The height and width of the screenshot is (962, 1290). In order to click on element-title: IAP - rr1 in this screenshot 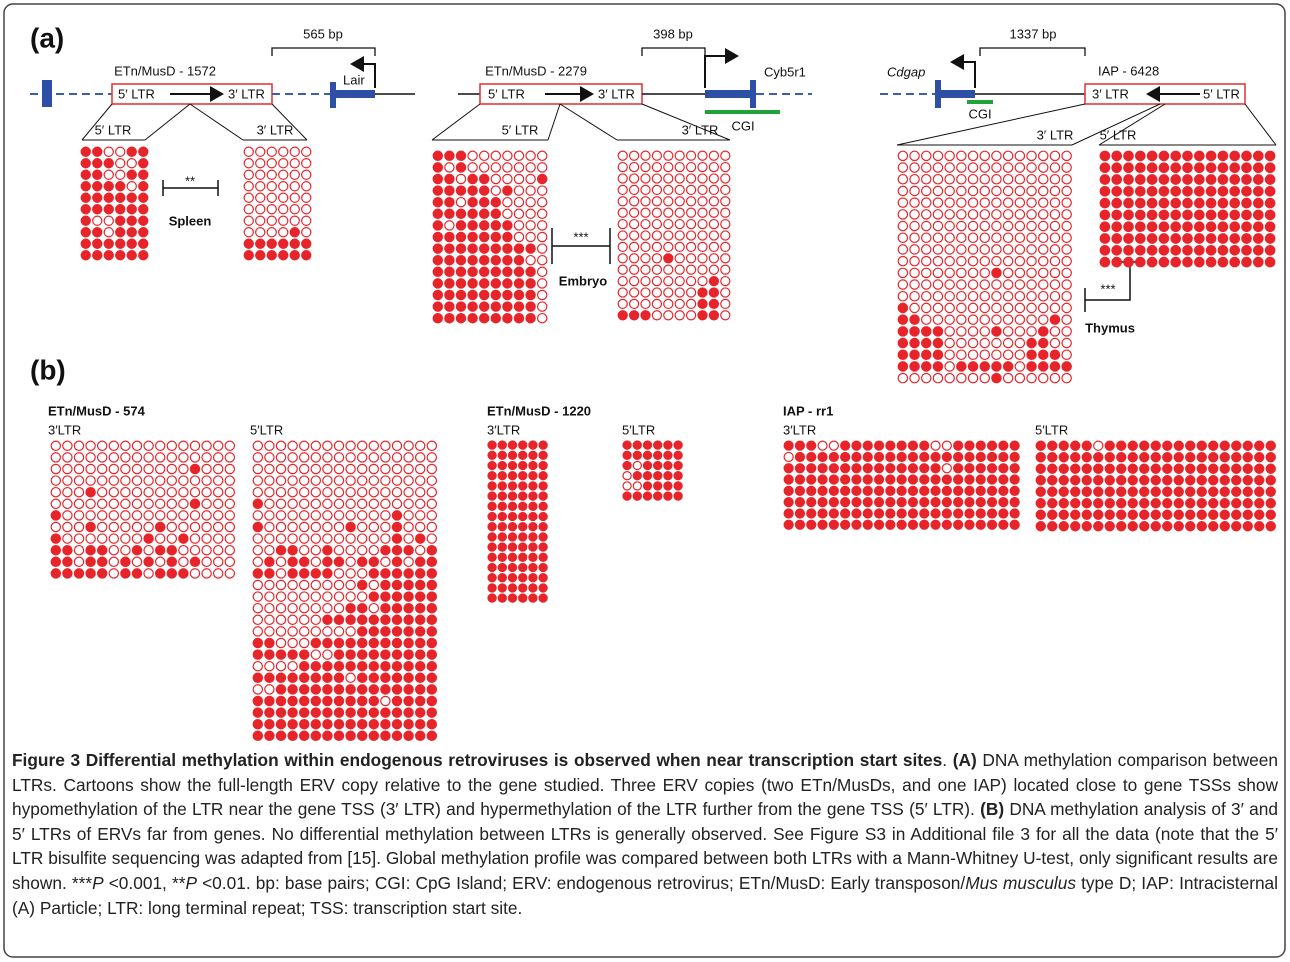, I will do `click(808, 410)`.